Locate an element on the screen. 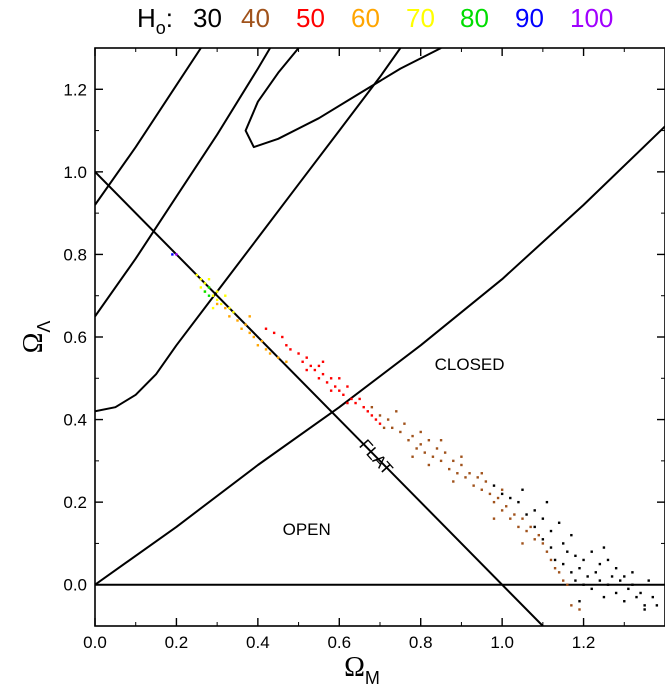 This screenshot has width=665, height=692. y-tick-label: 0.0 is located at coordinates (75, 585).